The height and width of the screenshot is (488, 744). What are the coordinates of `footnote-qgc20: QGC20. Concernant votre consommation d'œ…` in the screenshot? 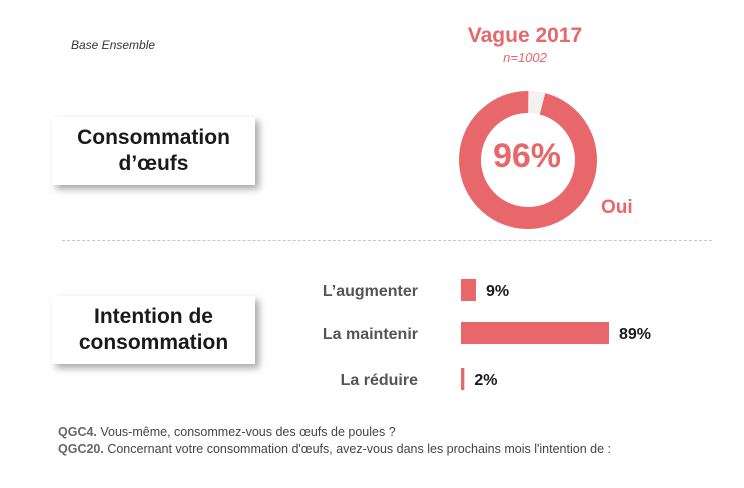 It's located at (334, 449).